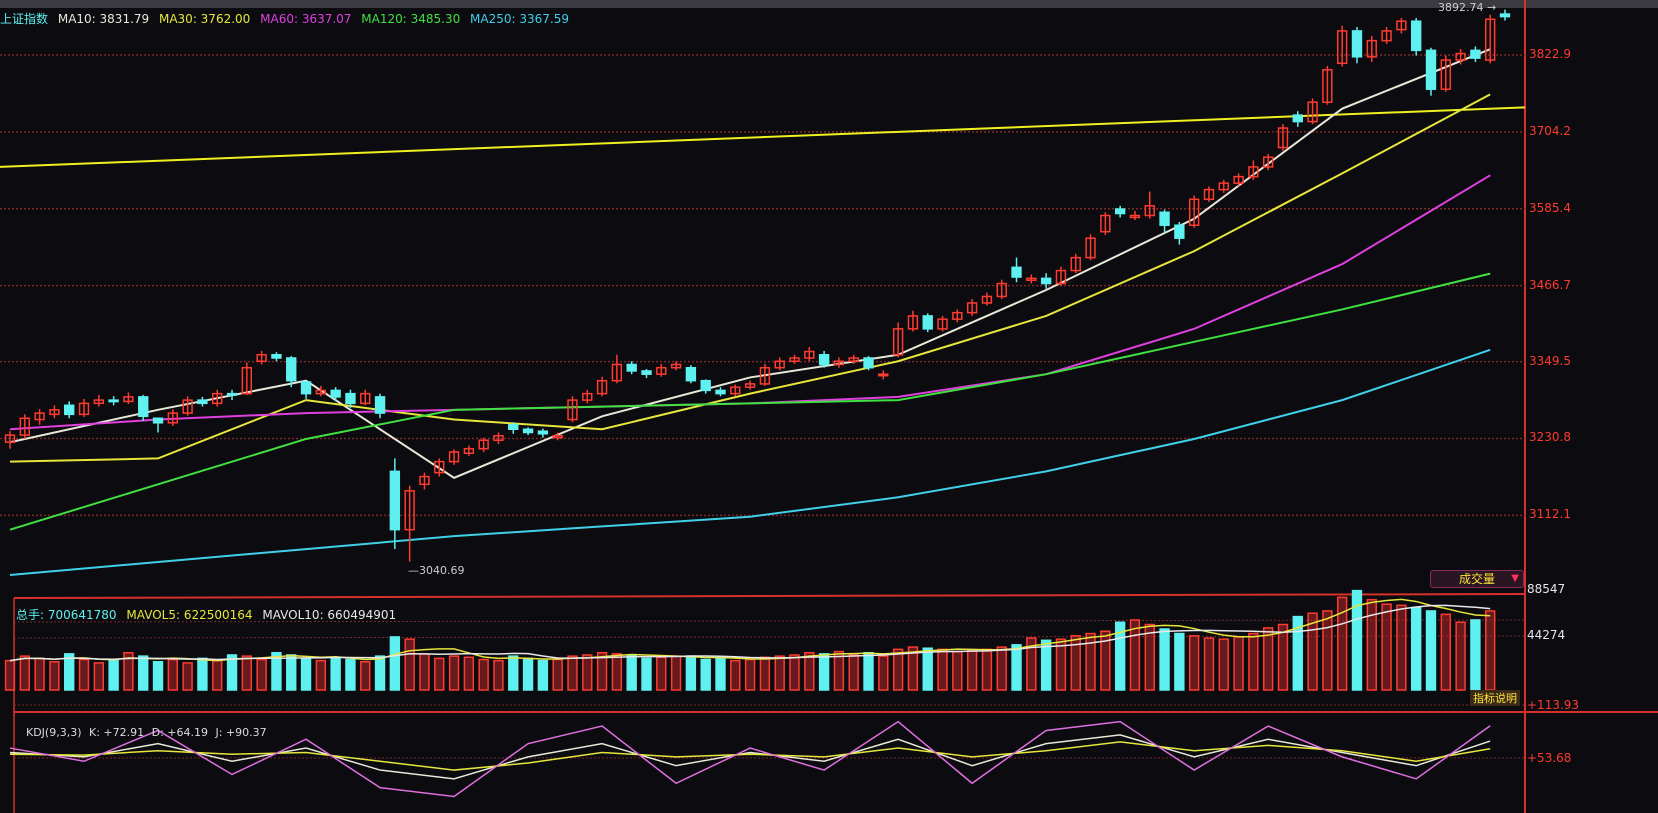  I want to click on kdj-axis-tick: +113.93, so click(1553, 705).